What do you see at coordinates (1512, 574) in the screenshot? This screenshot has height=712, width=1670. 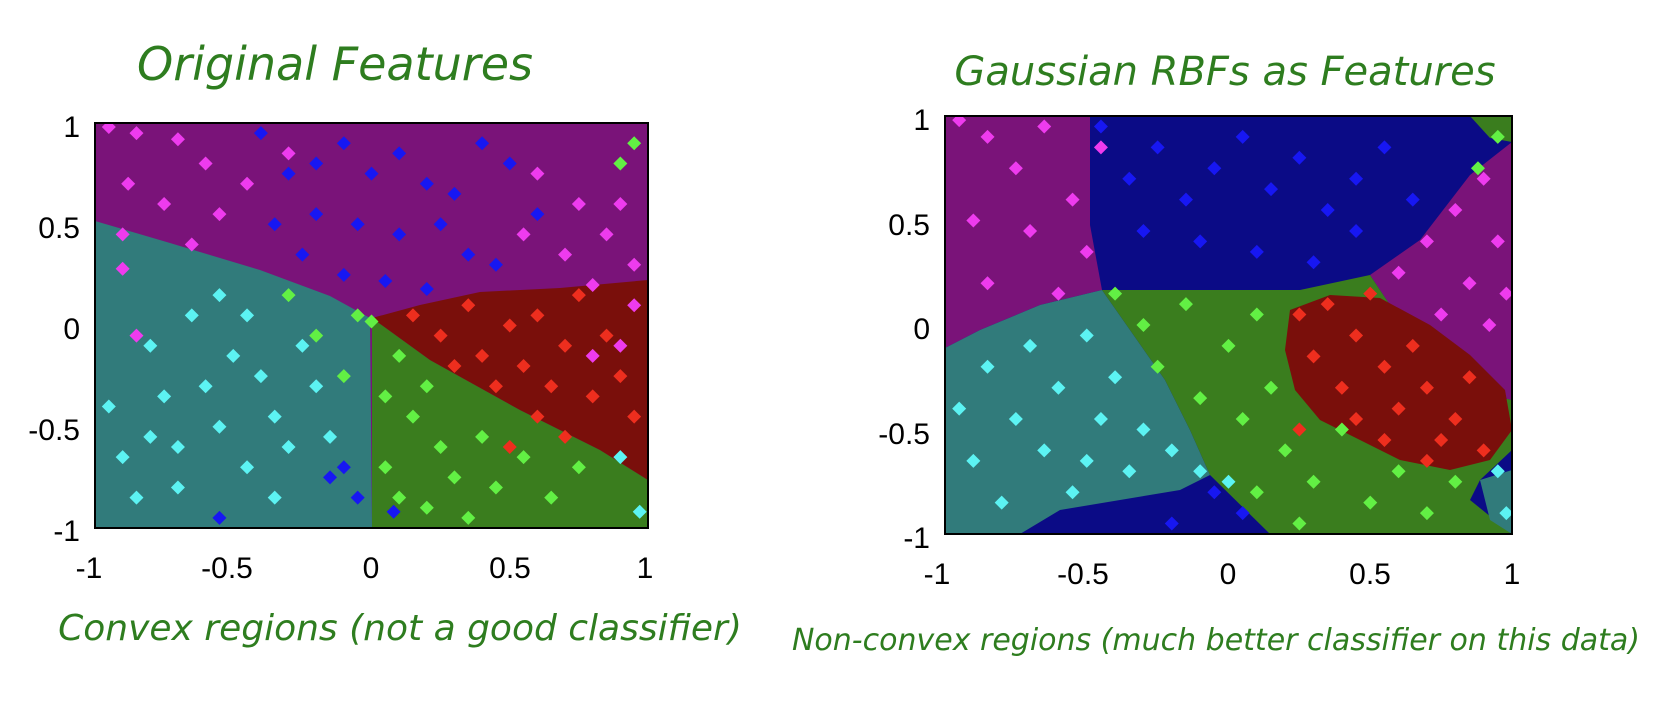 I see `right-xtick-label: 1` at bounding box center [1512, 574].